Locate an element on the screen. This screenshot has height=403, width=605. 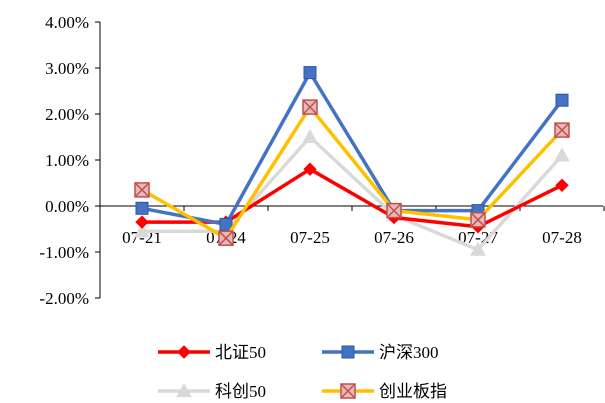
y-tick-label: -1.00% is located at coordinates (64, 252).